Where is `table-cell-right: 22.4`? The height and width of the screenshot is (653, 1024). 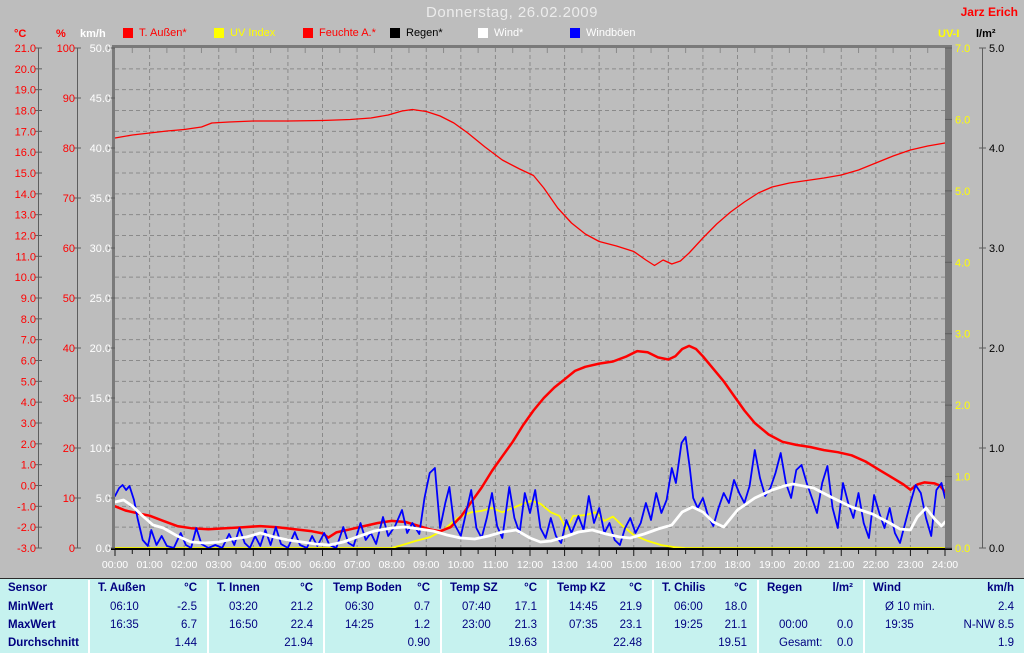 table-cell-right: 22.4 is located at coordinates (301, 625).